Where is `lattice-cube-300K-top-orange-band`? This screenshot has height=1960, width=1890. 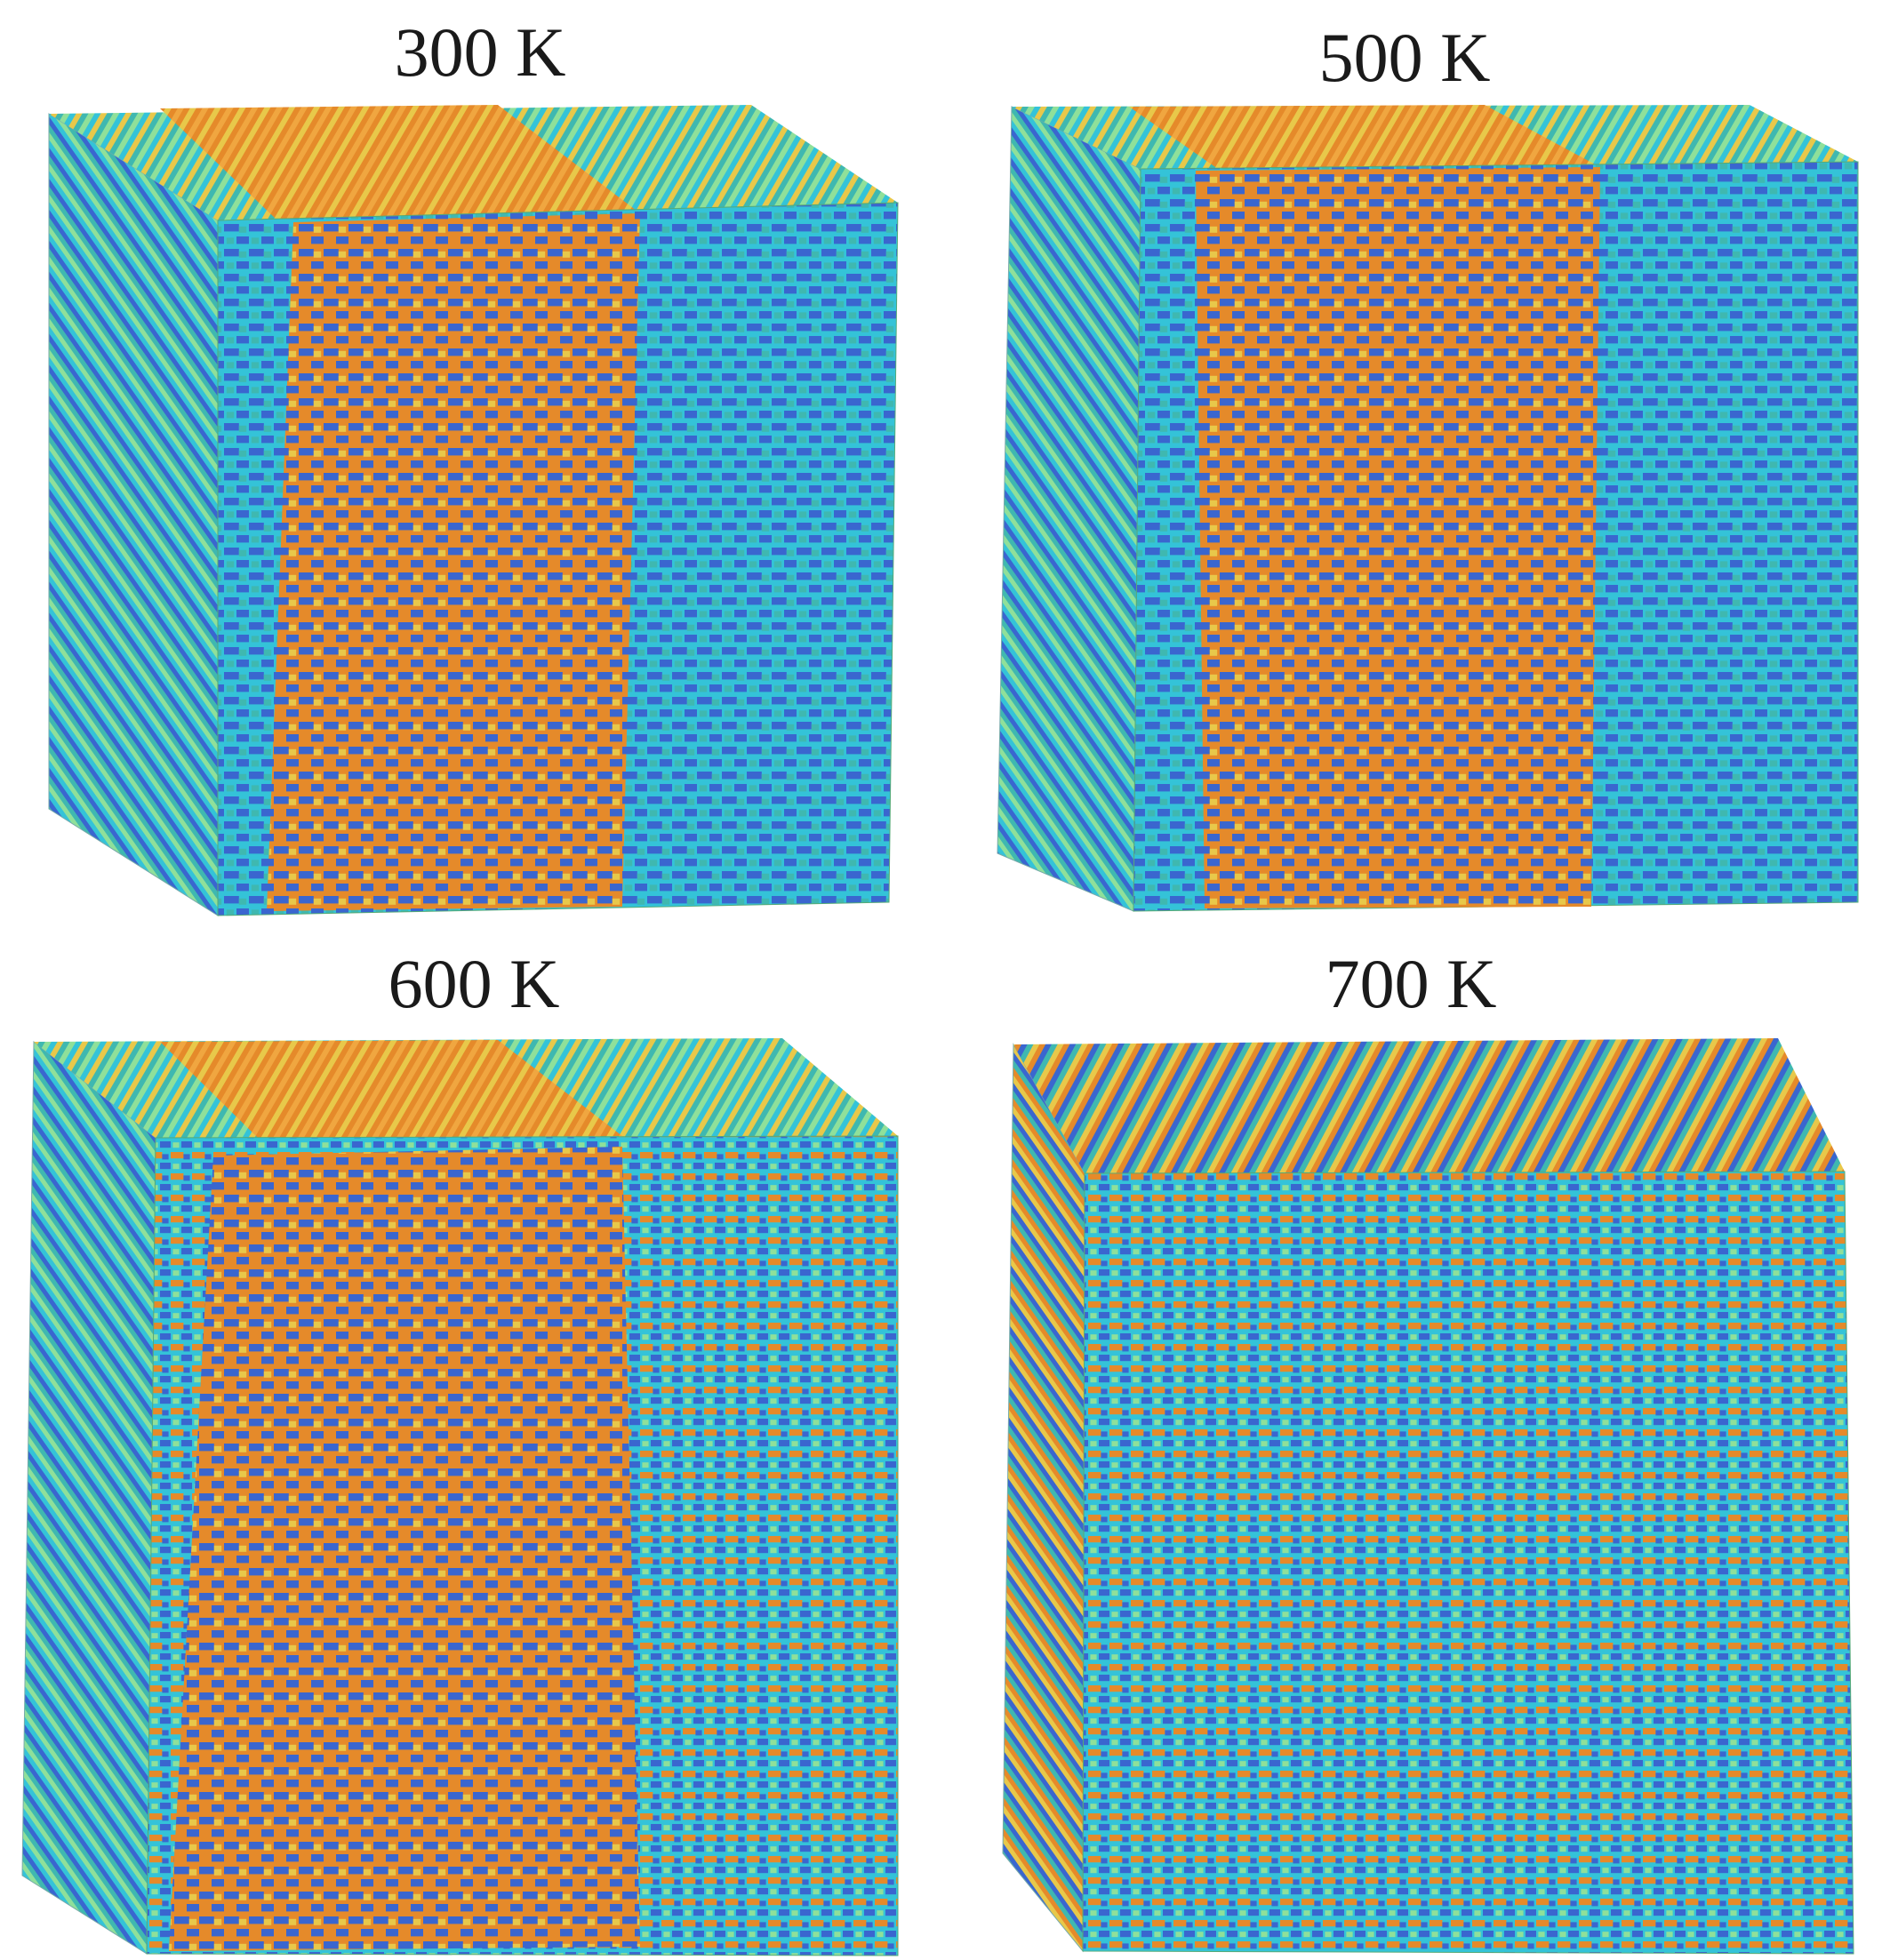 lattice-cube-300K-top-orange-band is located at coordinates (400, 162).